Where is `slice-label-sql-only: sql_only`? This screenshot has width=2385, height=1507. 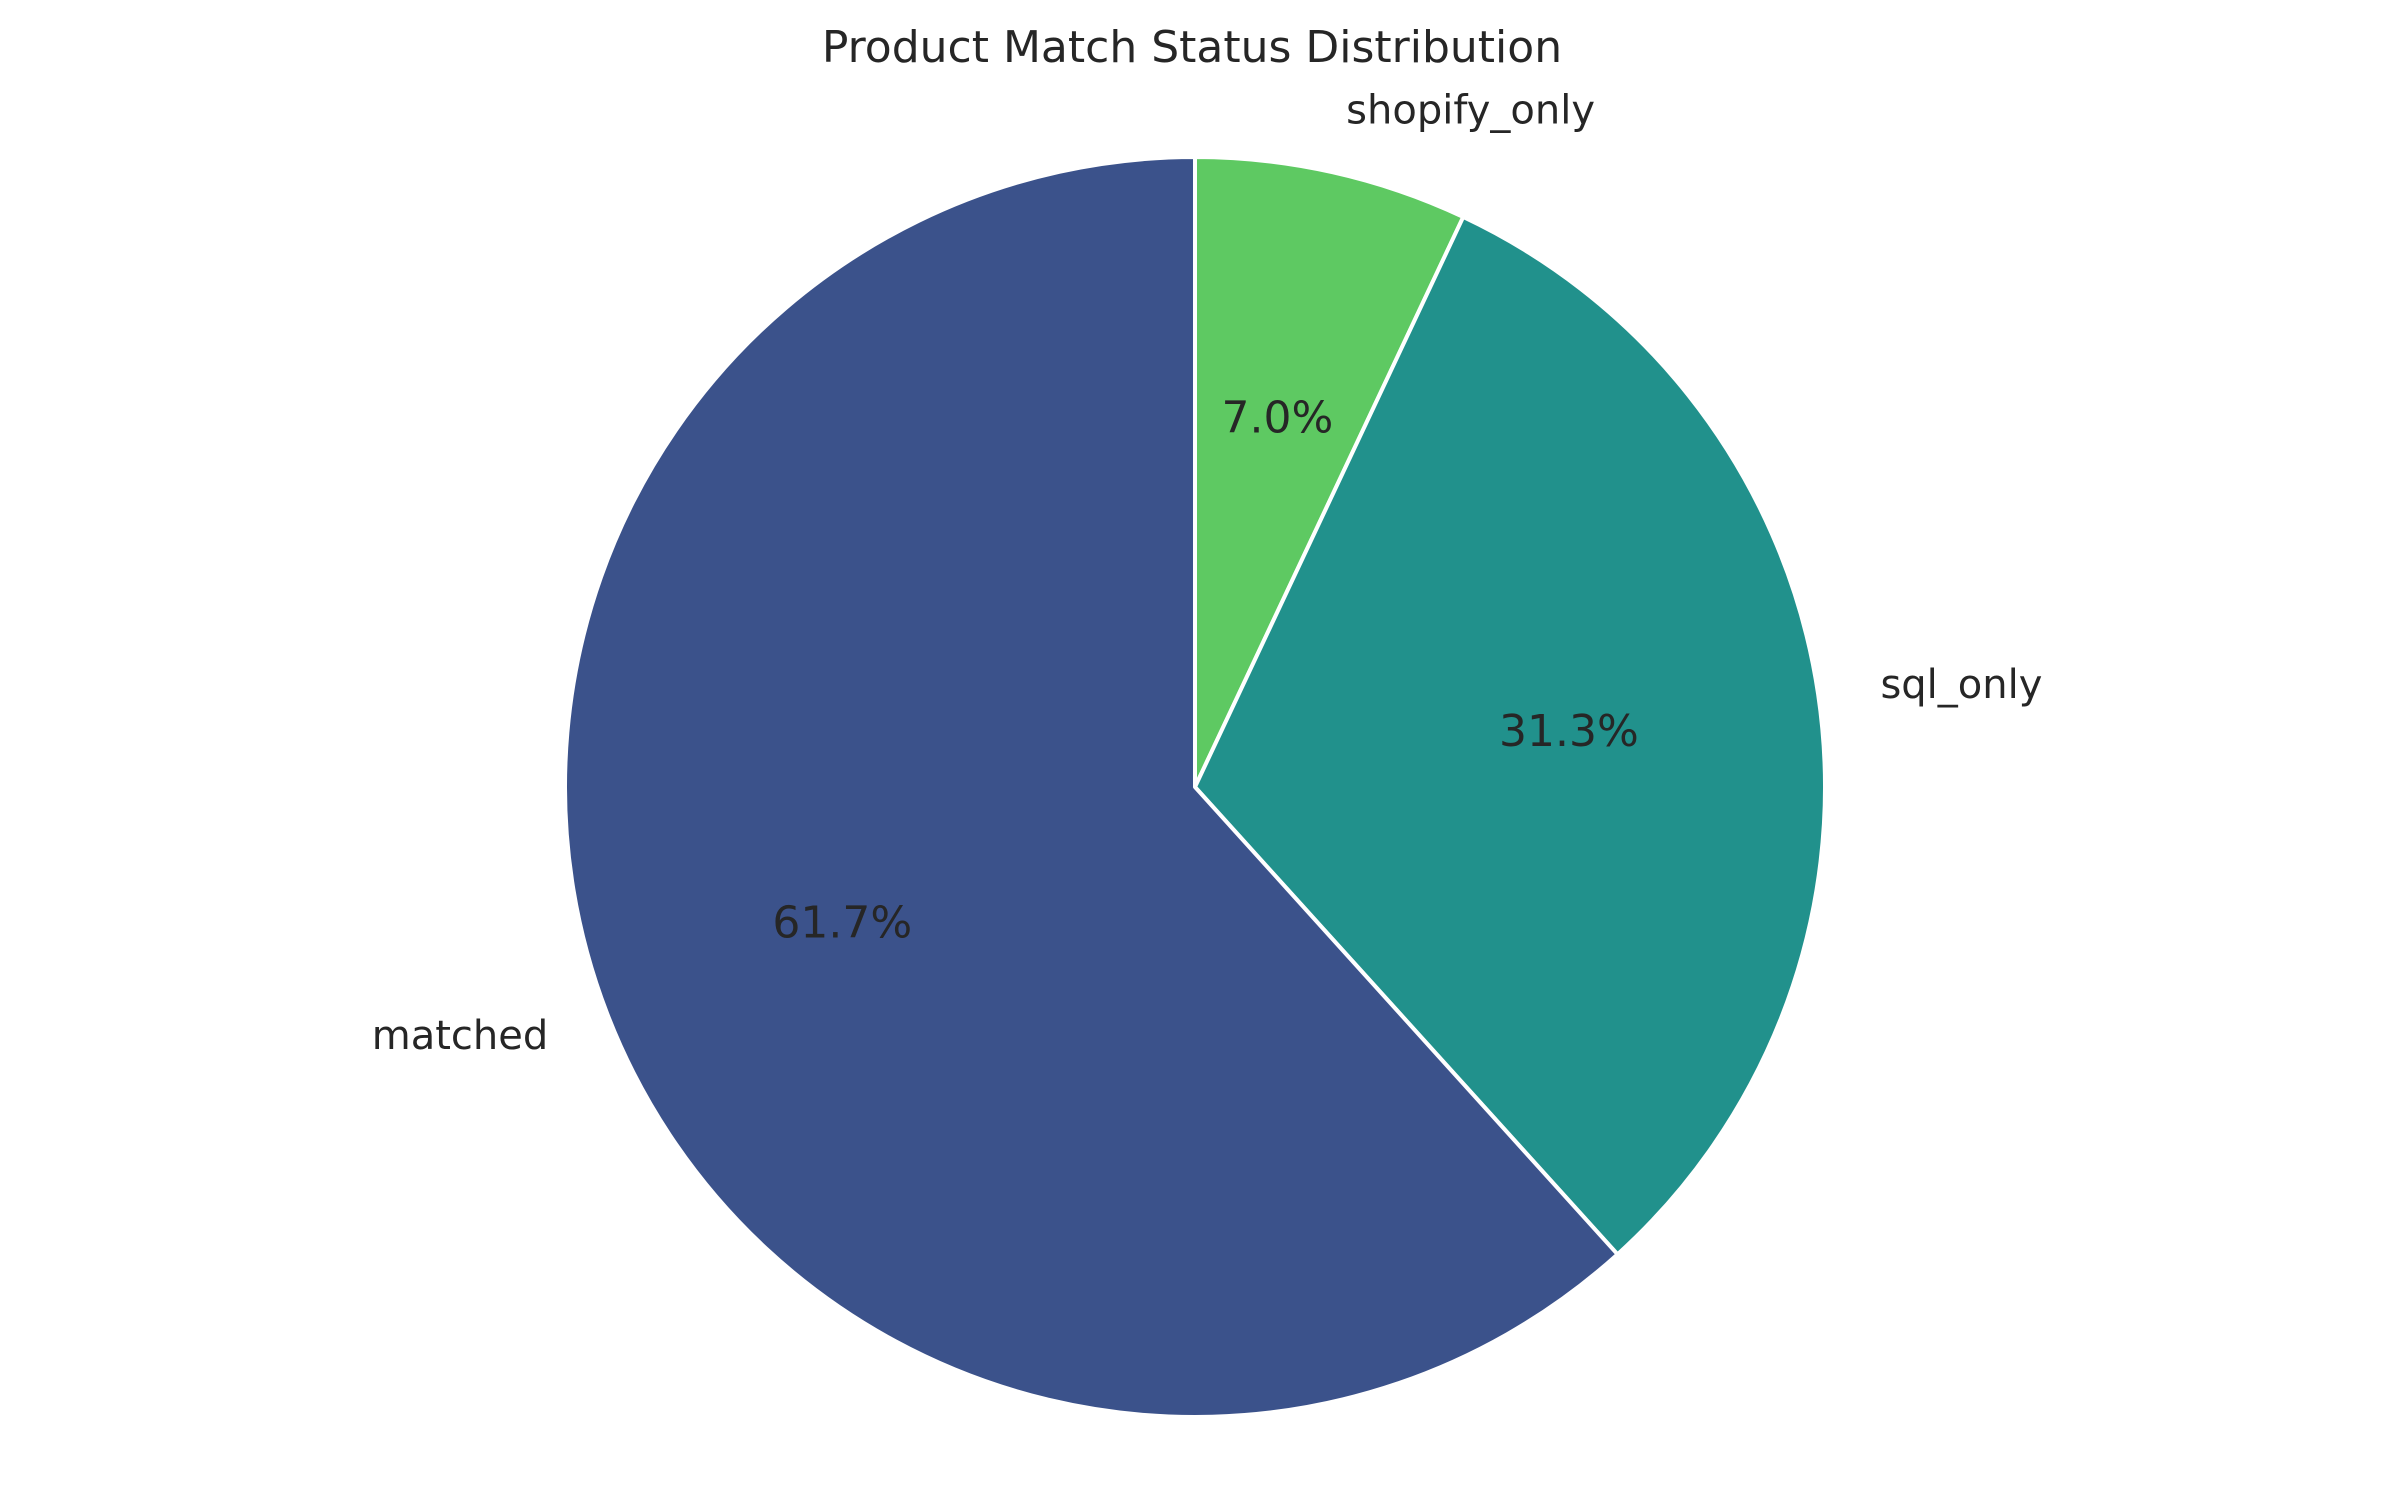
slice-label-sql-only: sql_only is located at coordinates (1961, 685).